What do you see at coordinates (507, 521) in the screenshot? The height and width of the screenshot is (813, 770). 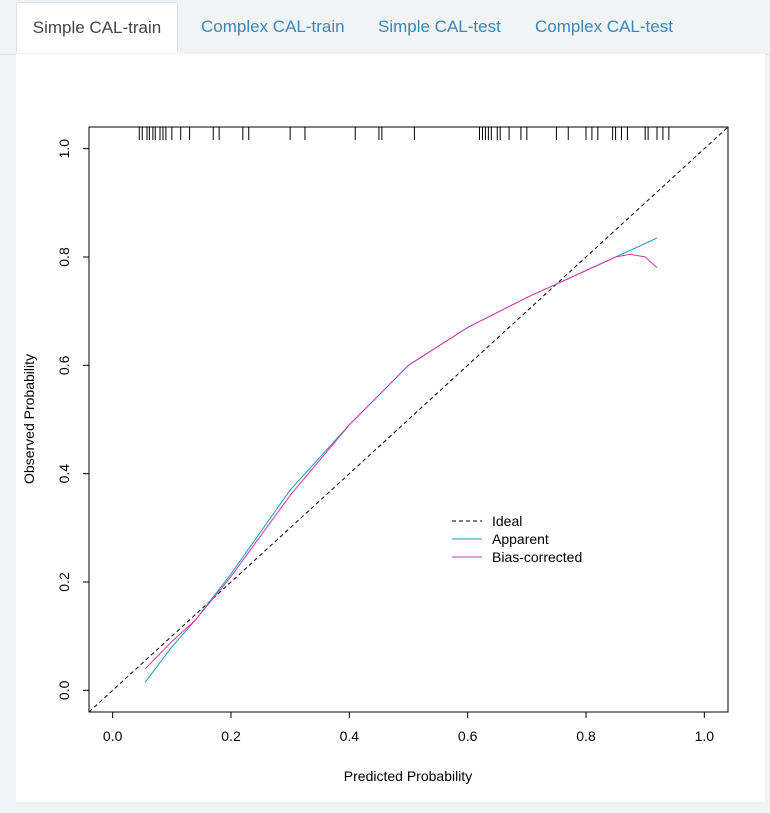 I see `legend-label: Ideal` at bounding box center [507, 521].